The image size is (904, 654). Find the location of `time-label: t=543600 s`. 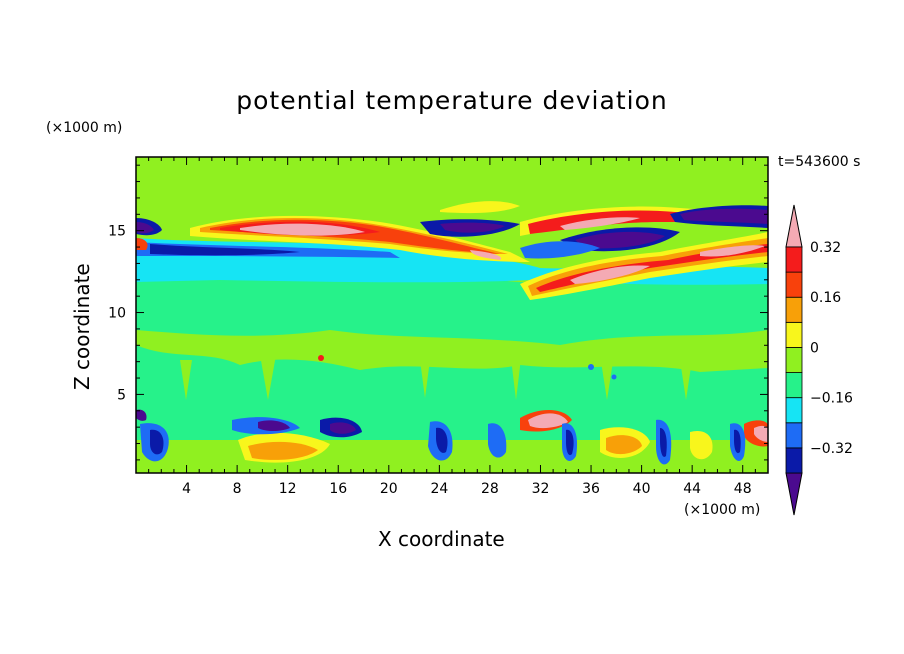

time-label: t=543600 s is located at coordinates (819, 162).